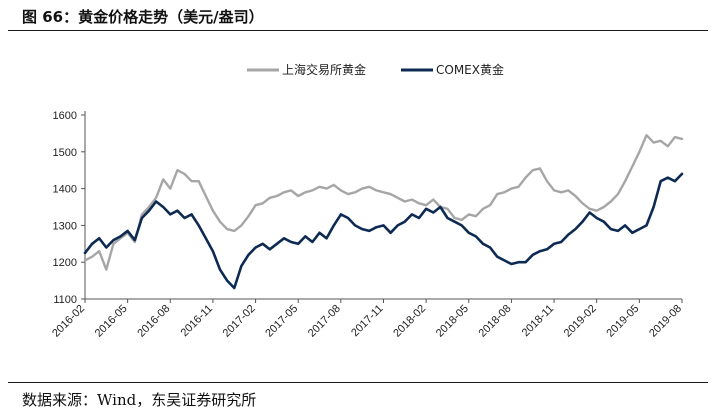  I want to click on x-tick-label: 2018-08, so click(495, 321).